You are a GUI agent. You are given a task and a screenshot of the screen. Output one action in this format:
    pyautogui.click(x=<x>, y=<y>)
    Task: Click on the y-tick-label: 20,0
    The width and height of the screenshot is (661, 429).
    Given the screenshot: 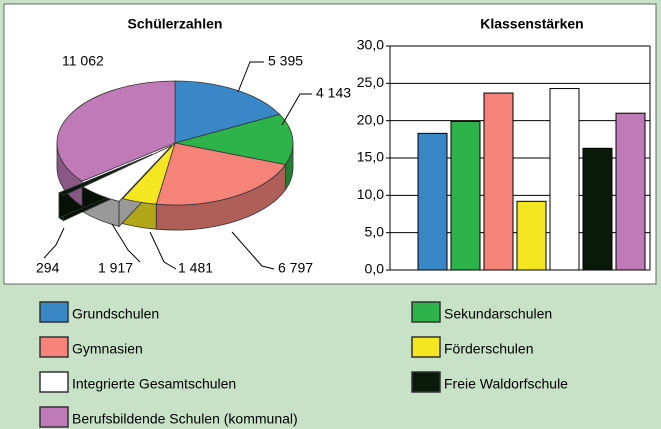 What is the action you would take?
    pyautogui.click(x=370, y=119)
    